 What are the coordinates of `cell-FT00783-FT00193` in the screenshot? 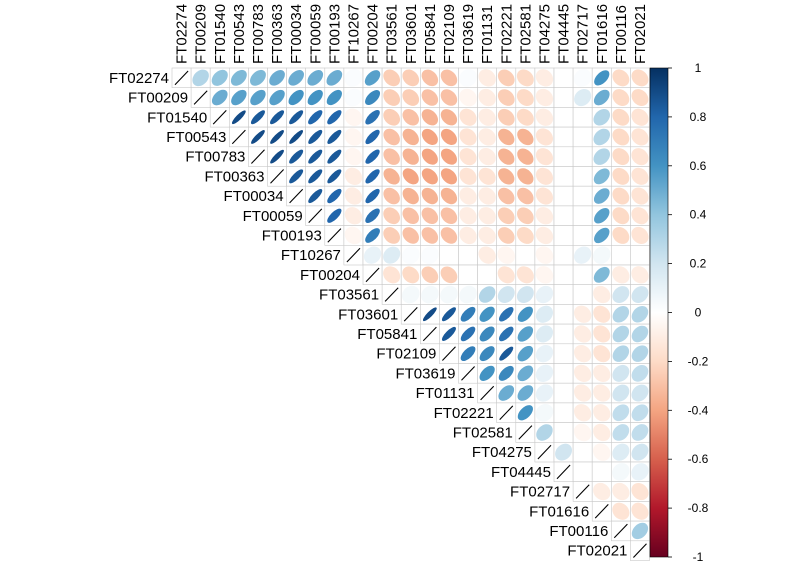 It's located at (334, 156).